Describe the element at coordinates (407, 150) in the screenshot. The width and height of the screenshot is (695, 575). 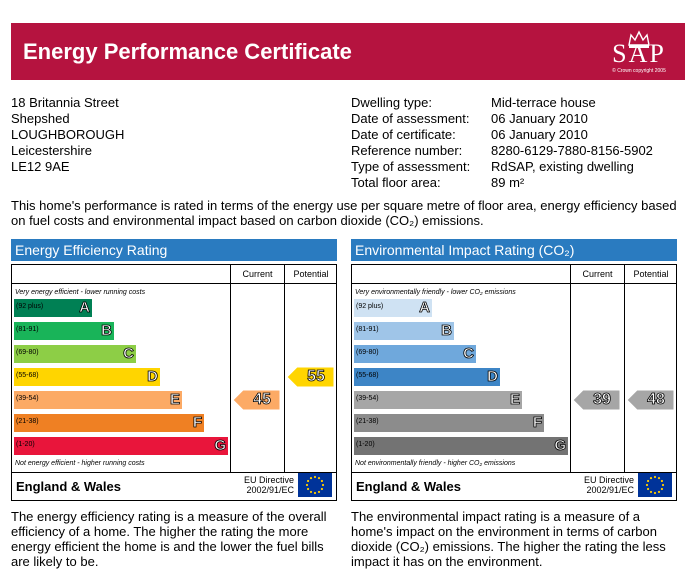
I see `detail-label: Reference number:` at that location.